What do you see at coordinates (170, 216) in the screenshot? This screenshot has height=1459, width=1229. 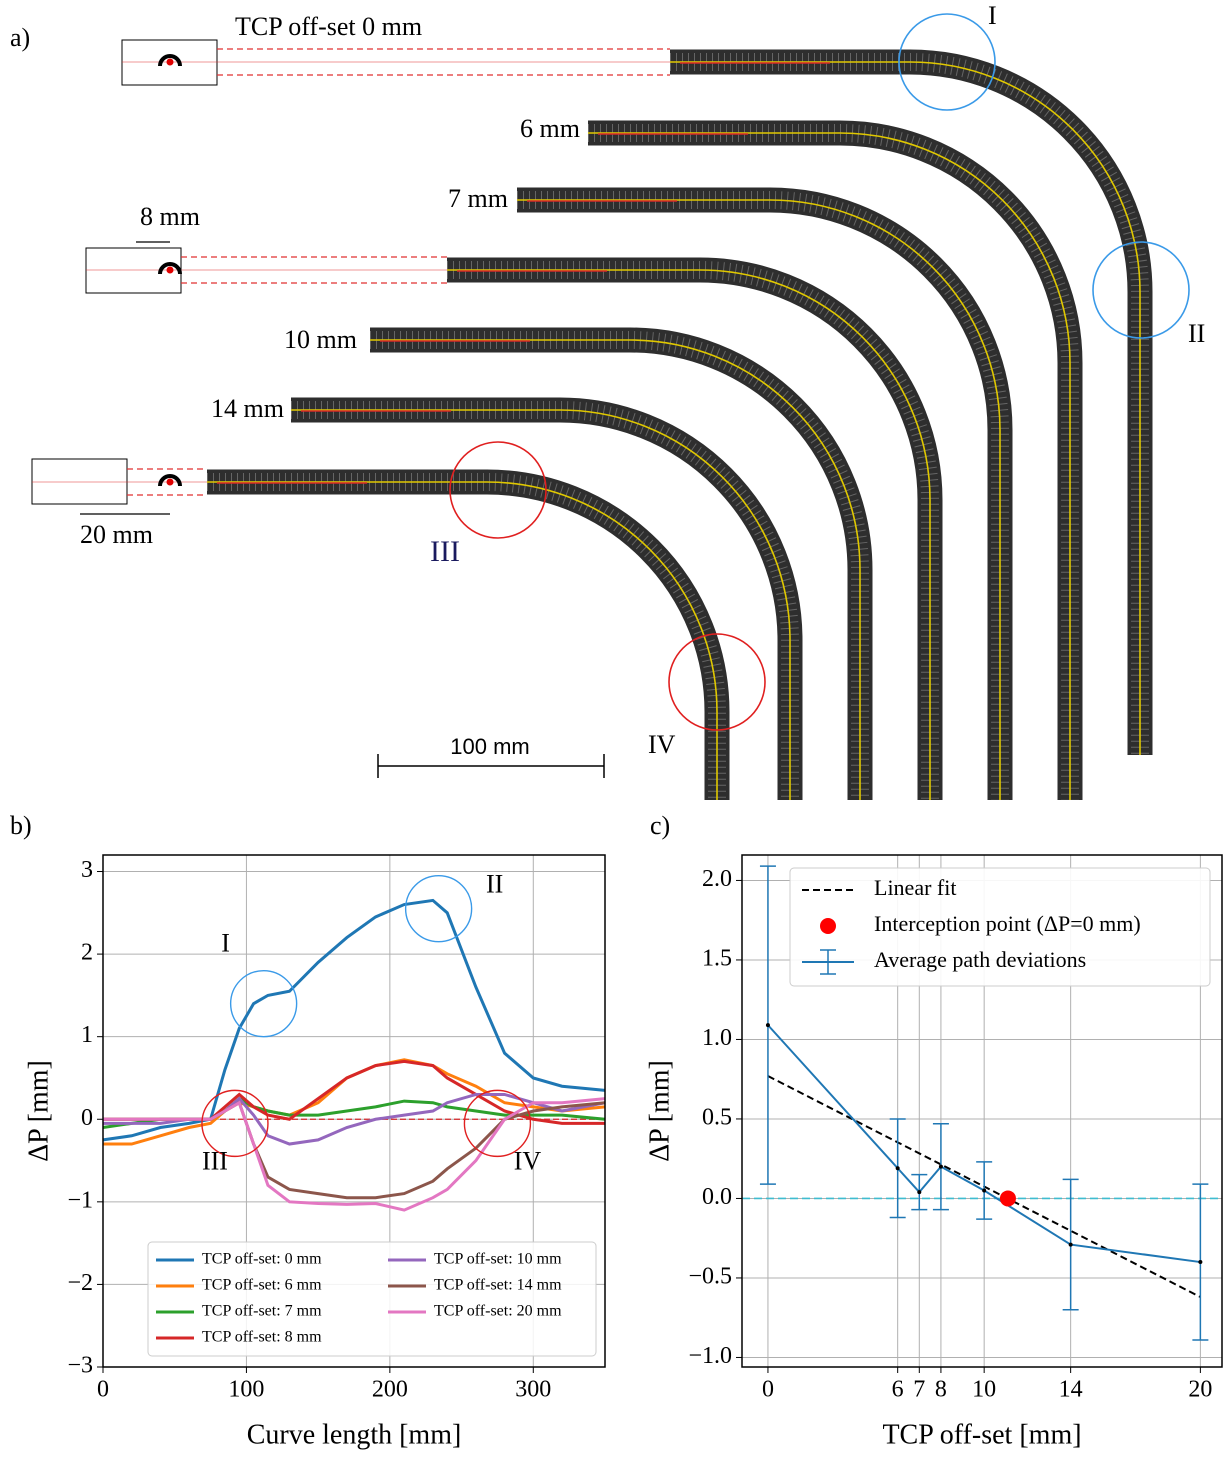 I see `dimension-label: 8 mm` at bounding box center [170, 216].